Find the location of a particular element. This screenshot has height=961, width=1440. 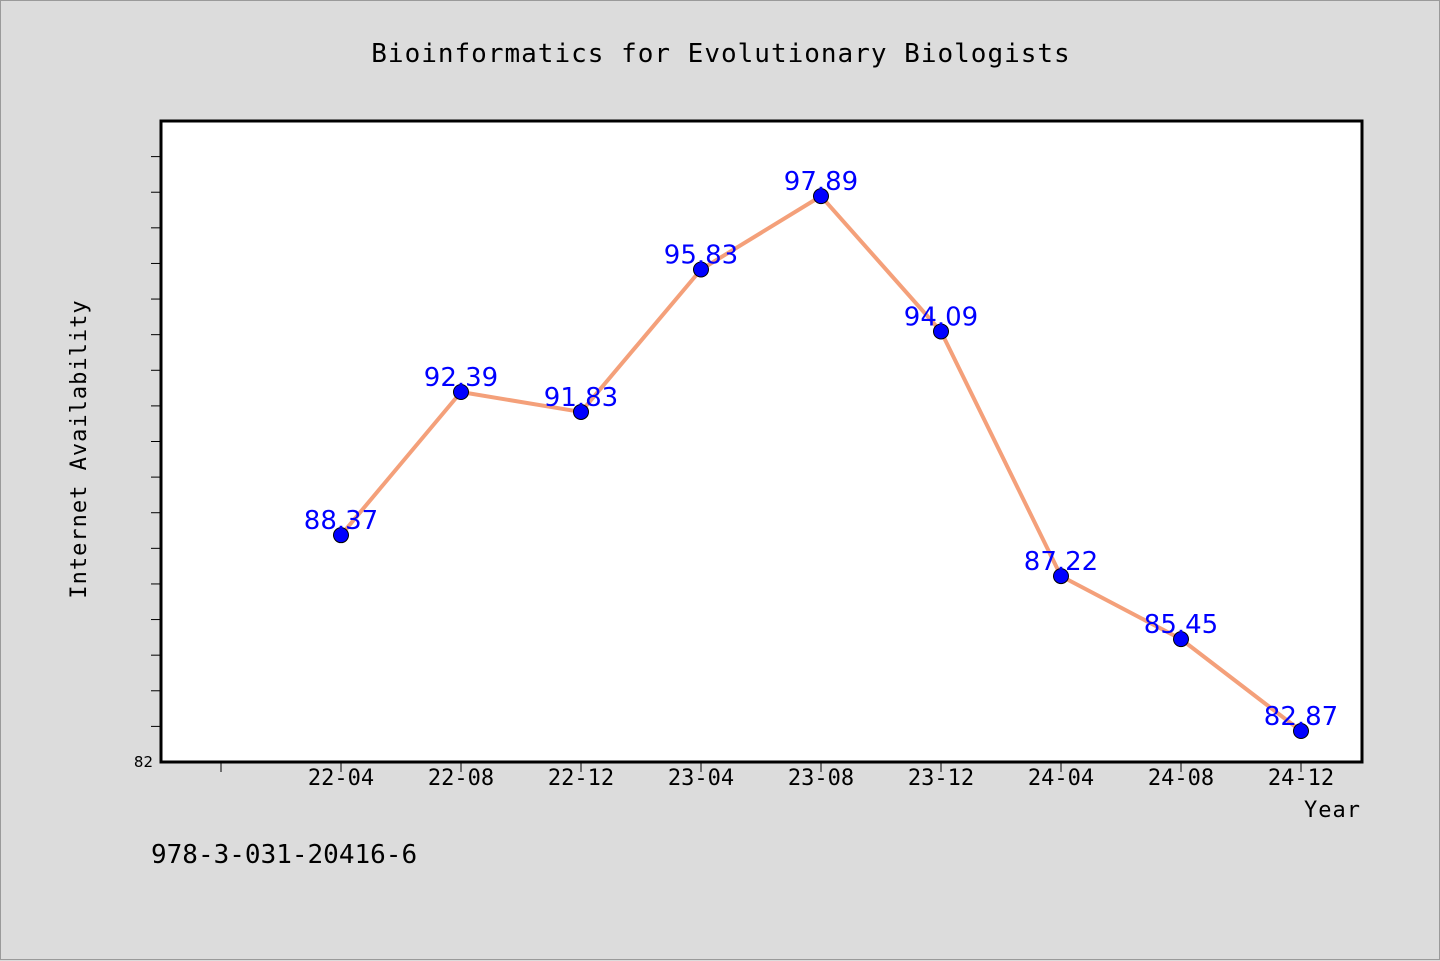

y-min-tick-label: 82 is located at coordinates (143, 762).